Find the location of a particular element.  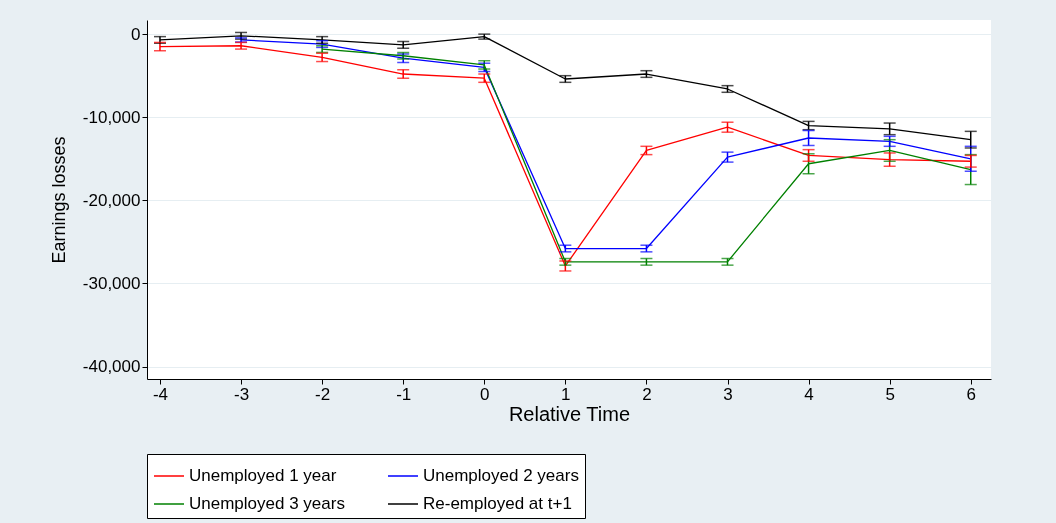

legend-label: Re-employed at t+1 is located at coordinates (497, 503).